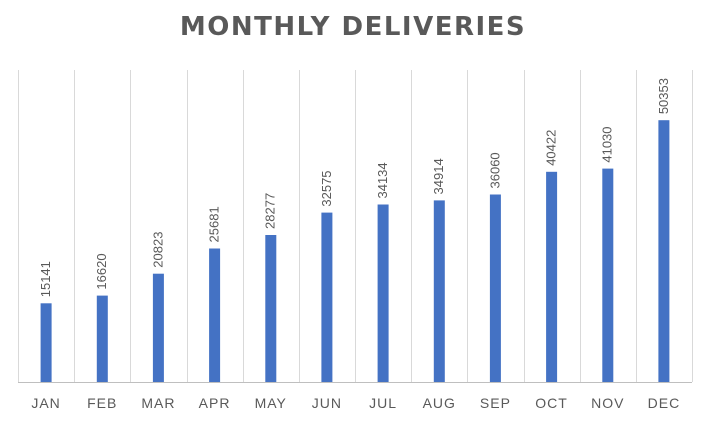 The height and width of the screenshot is (424, 706). I want to click on x-tick-label-jul: JUL, so click(383, 403).